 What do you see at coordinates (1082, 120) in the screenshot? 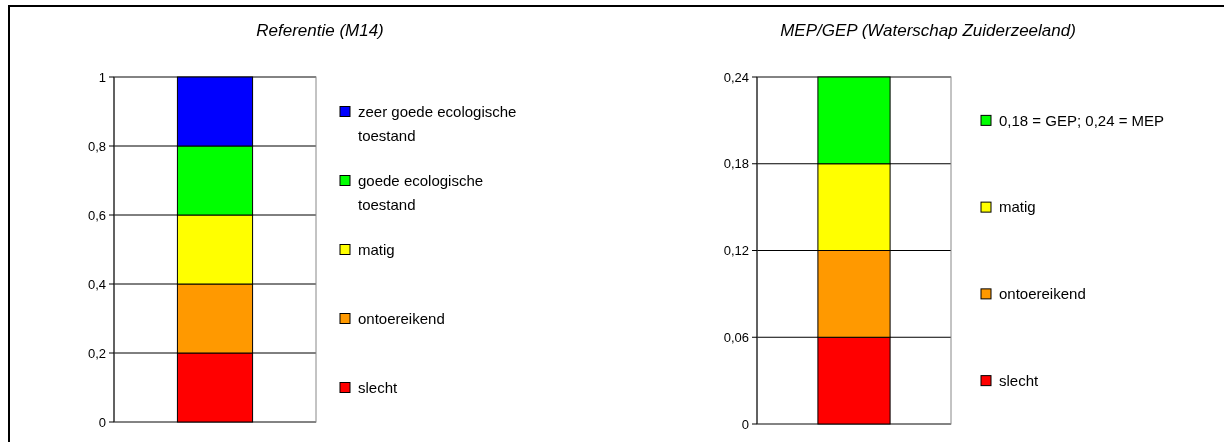
I see `legend-label: 0,18 = GEP; 0,24 = MEP` at bounding box center [1082, 120].